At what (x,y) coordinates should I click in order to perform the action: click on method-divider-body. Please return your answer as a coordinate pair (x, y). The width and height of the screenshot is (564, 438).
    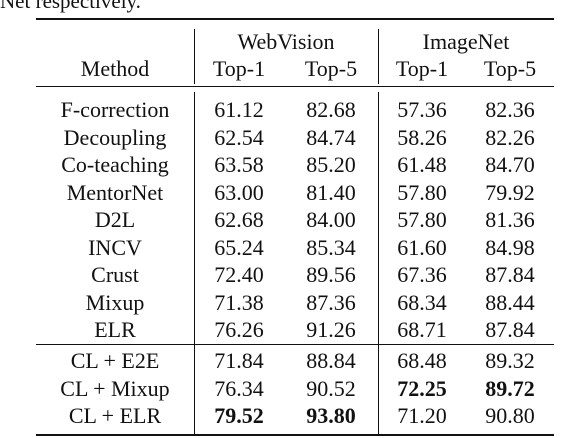
    Looking at the image, I should click on (194, 263).